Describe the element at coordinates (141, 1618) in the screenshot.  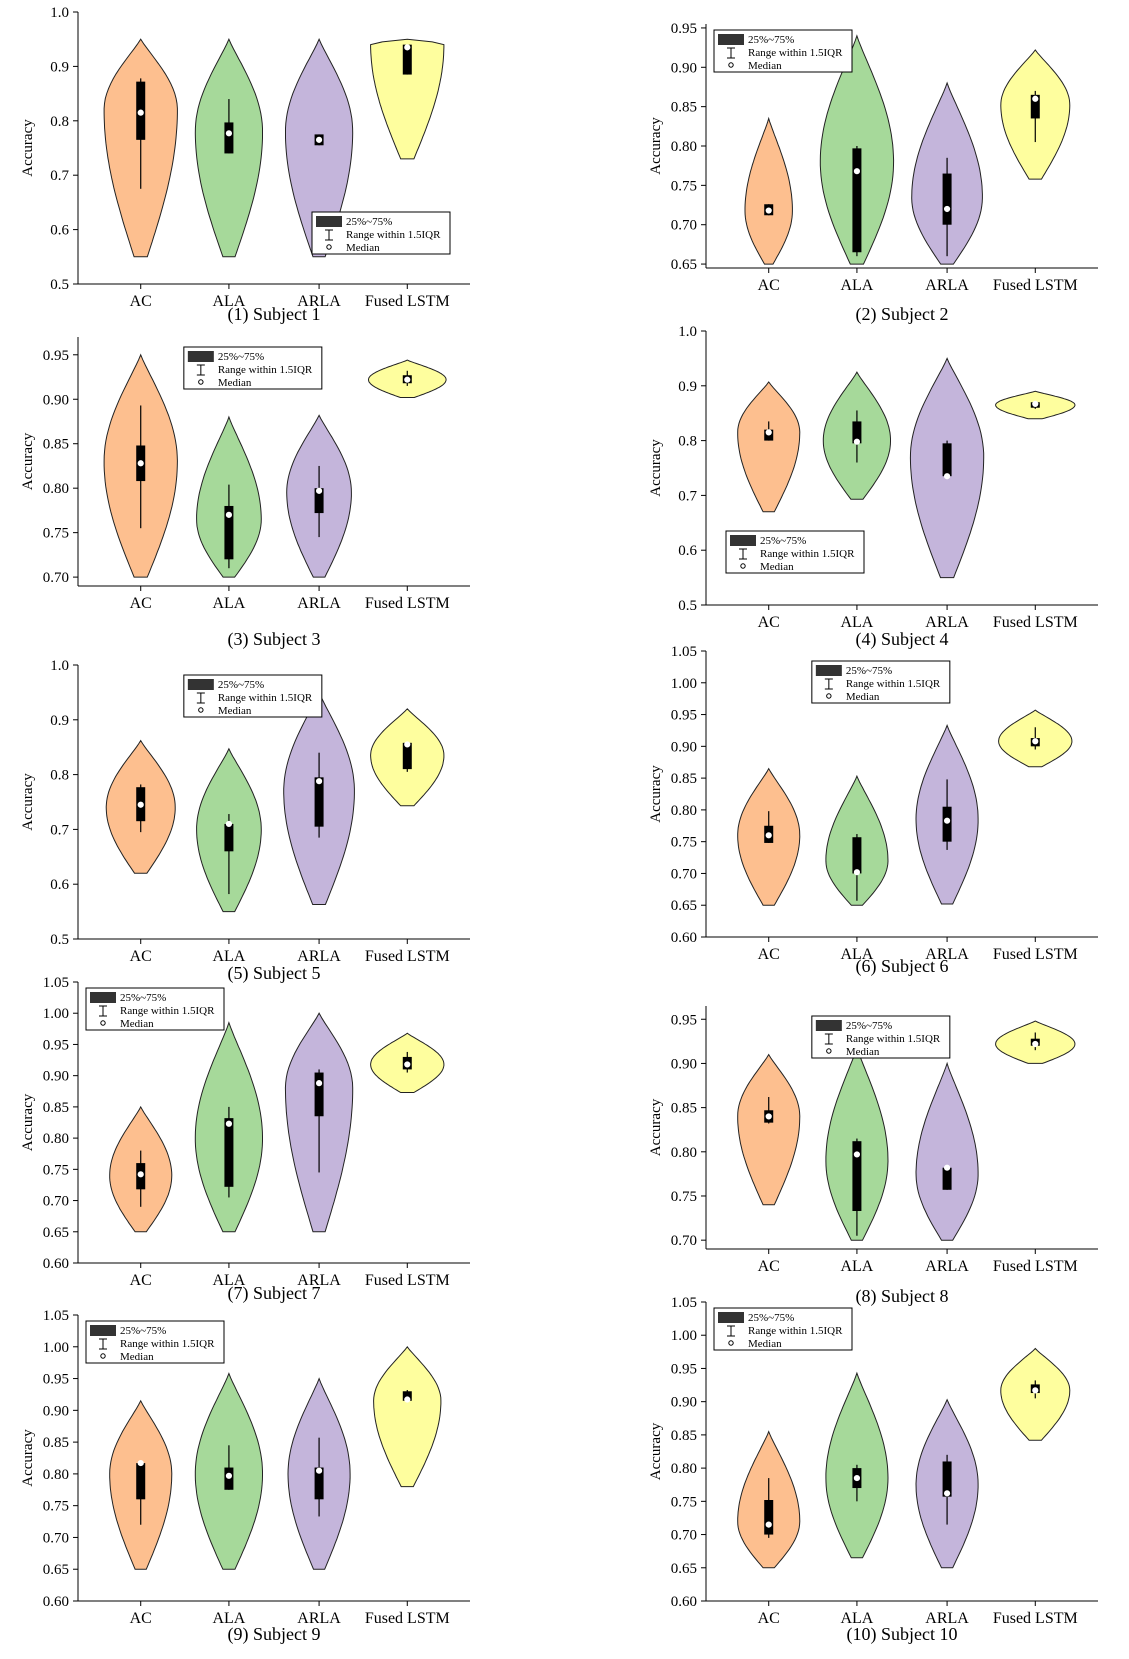
I see `x-tick-label: AC` at that location.